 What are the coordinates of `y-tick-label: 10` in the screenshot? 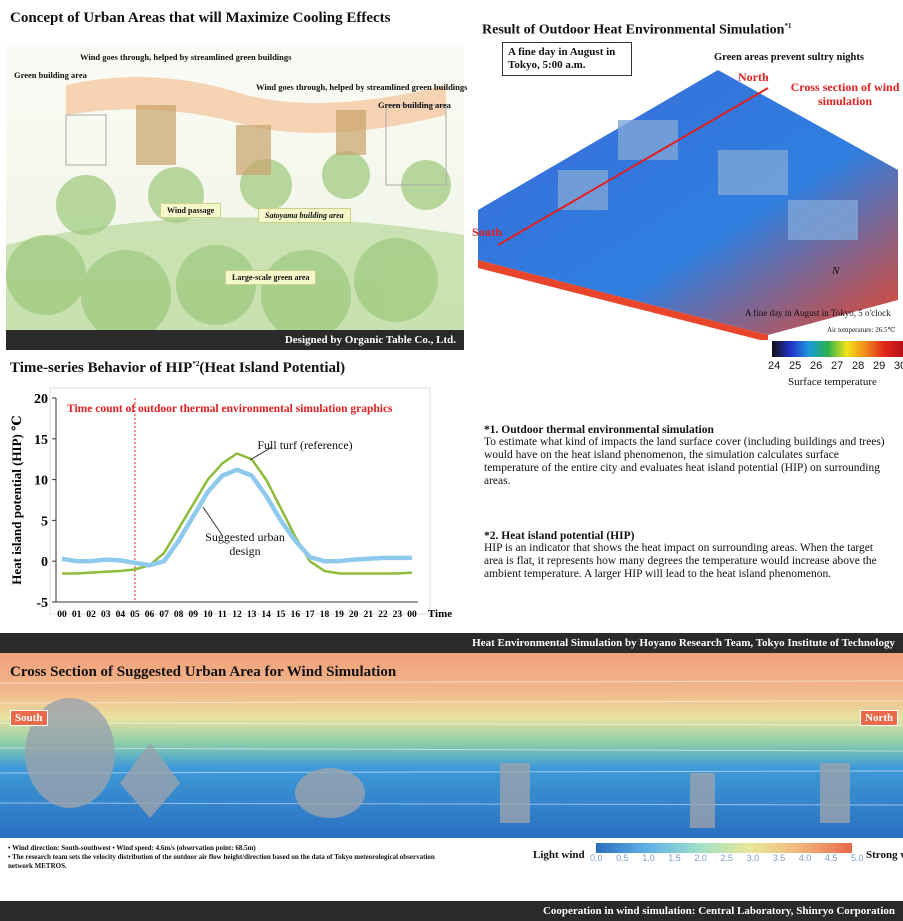 It's located at (41, 481).